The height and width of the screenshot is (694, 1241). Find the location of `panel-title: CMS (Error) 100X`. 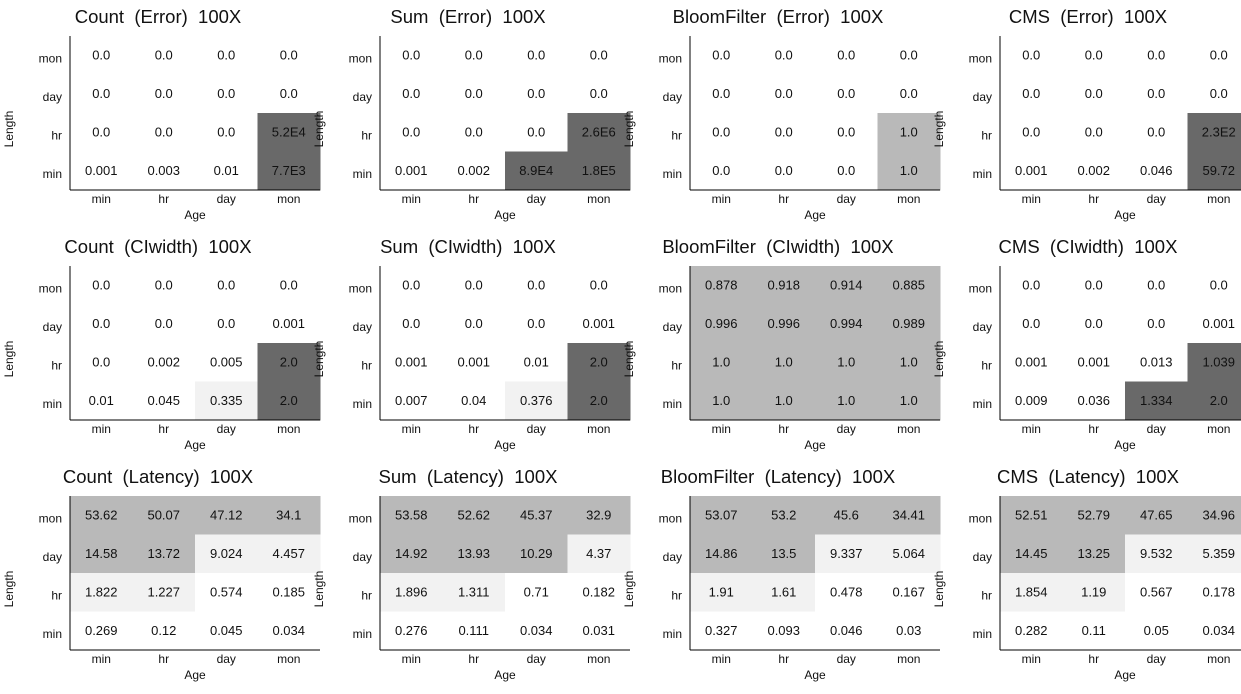

panel-title: CMS (Error) 100X is located at coordinates (1088, 16).